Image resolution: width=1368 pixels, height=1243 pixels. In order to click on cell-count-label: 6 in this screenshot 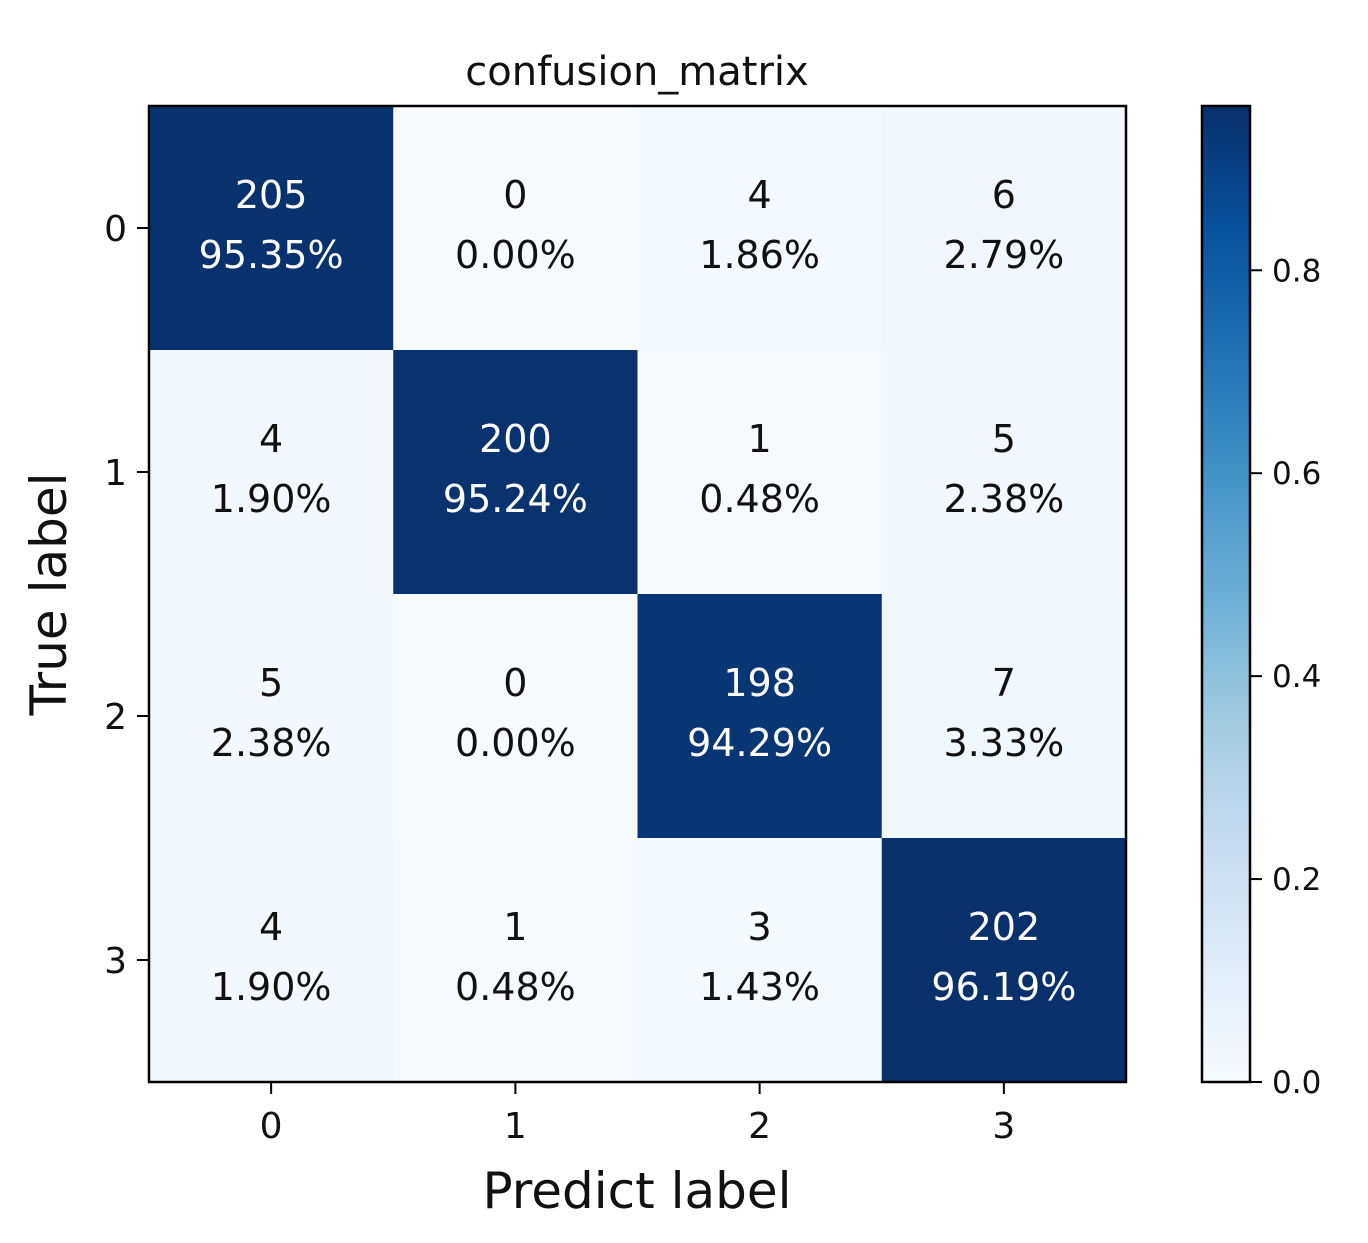, I will do `click(1004, 195)`.